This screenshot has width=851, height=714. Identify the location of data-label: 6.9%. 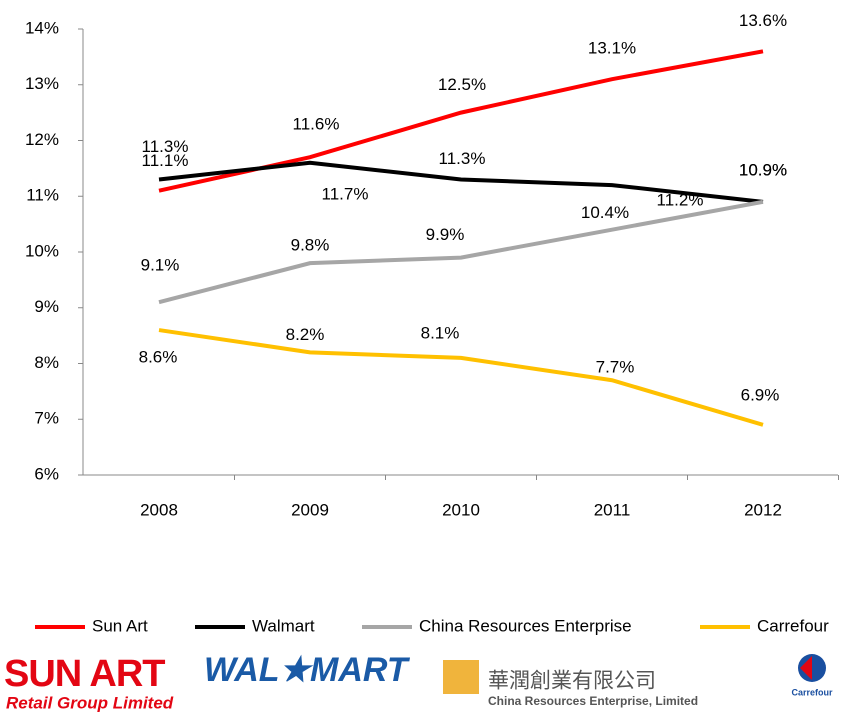
(760, 394).